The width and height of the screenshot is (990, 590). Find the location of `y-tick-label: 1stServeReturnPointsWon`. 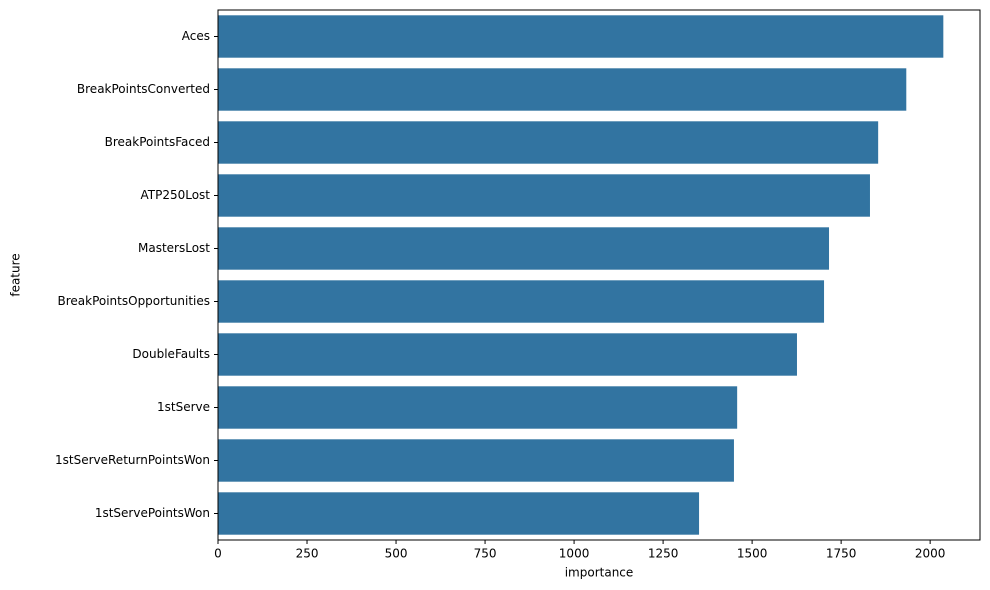

y-tick-label: 1stServeReturnPointsWon is located at coordinates (132, 460).